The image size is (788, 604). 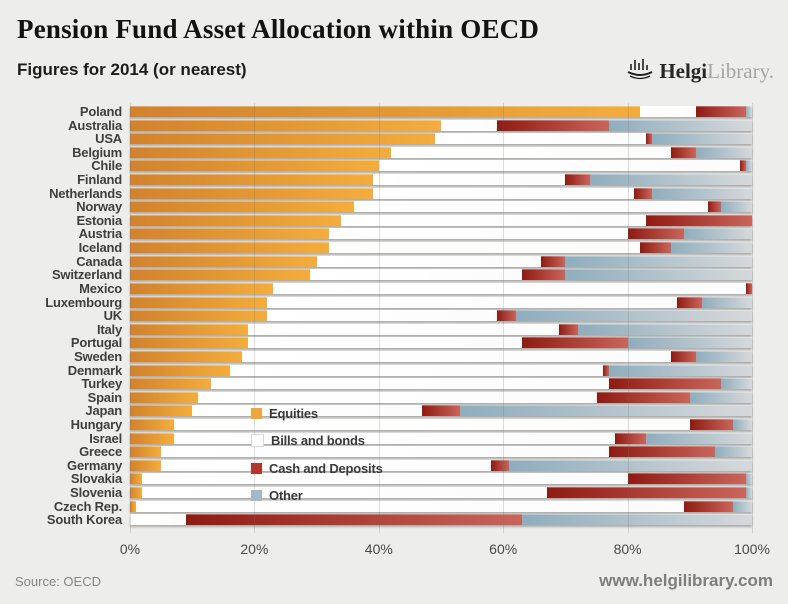 What do you see at coordinates (100, 111) in the screenshot?
I see `country-label-poland: Poland` at bounding box center [100, 111].